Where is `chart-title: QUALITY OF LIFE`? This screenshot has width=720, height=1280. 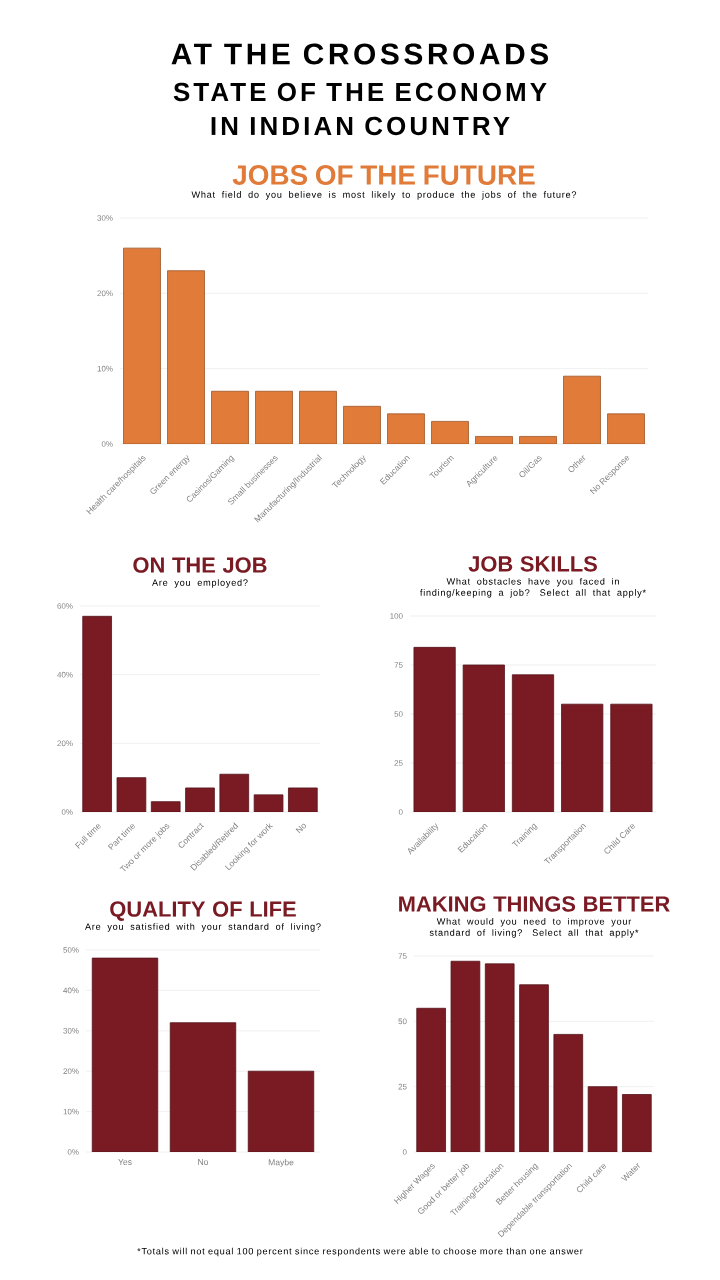
chart-title: QUALITY OF LIFE is located at coordinates (203, 911).